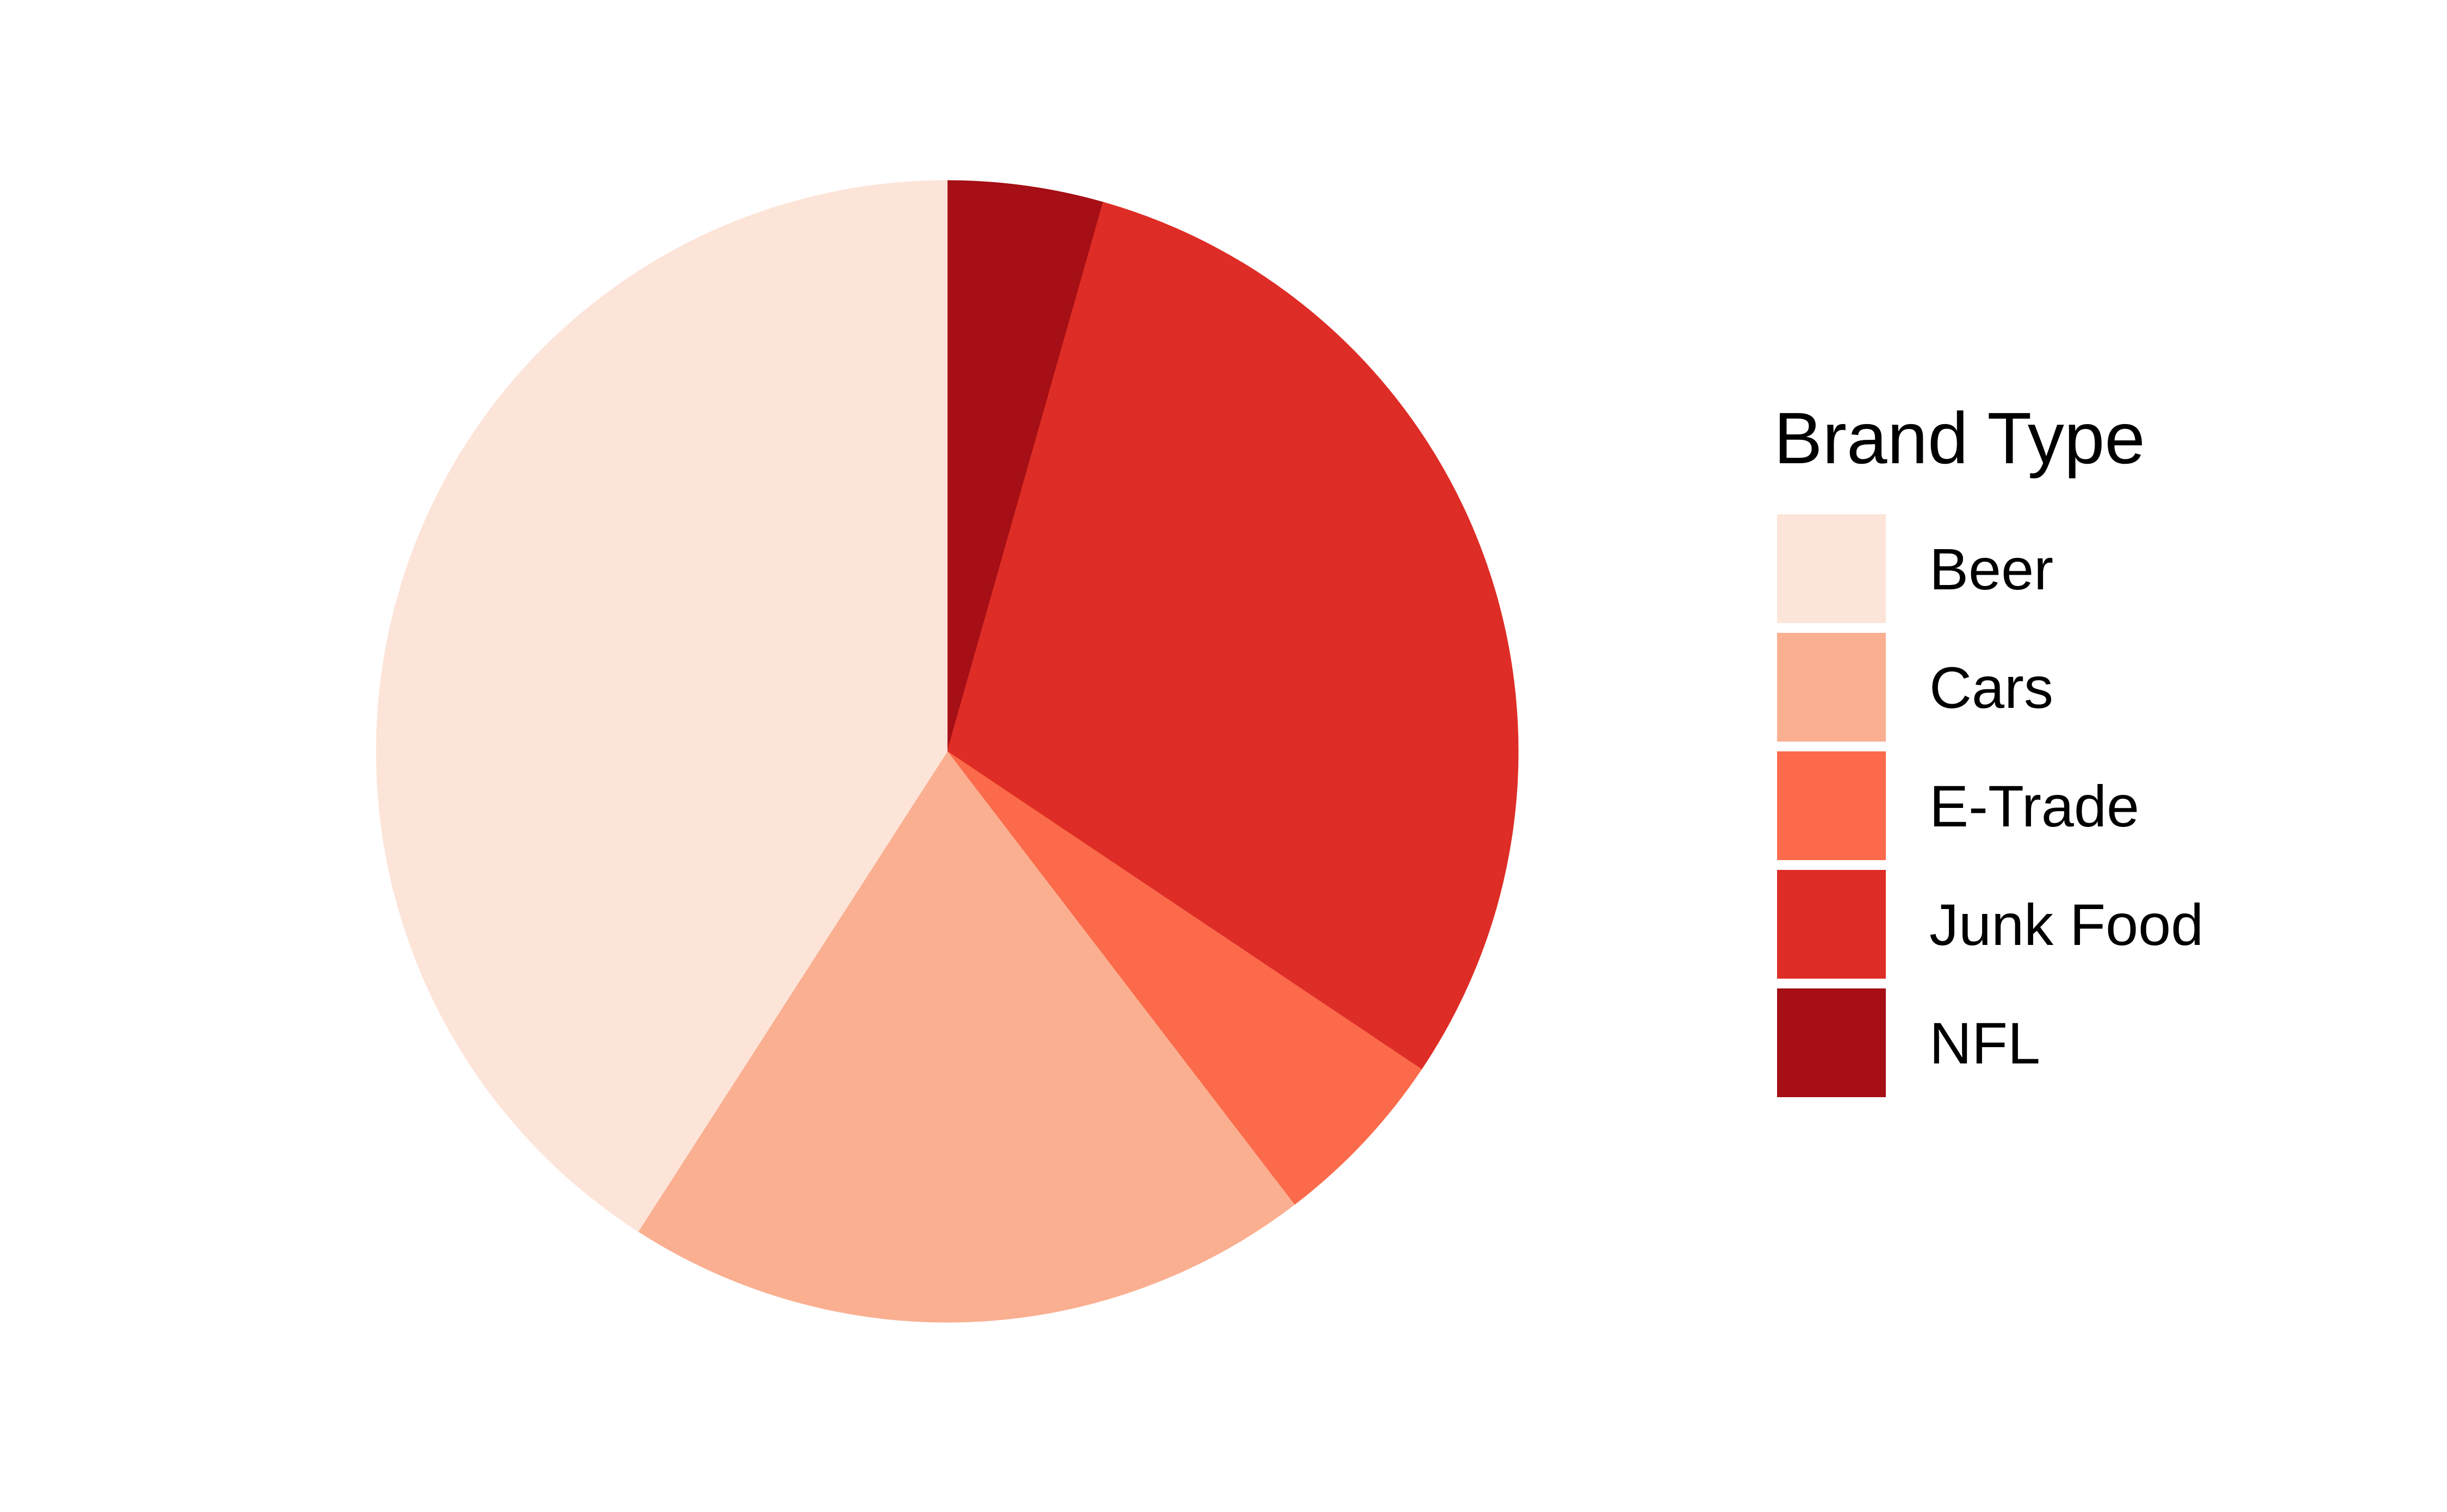  I want to click on legend-label: Junk Food, so click(2066, 924).